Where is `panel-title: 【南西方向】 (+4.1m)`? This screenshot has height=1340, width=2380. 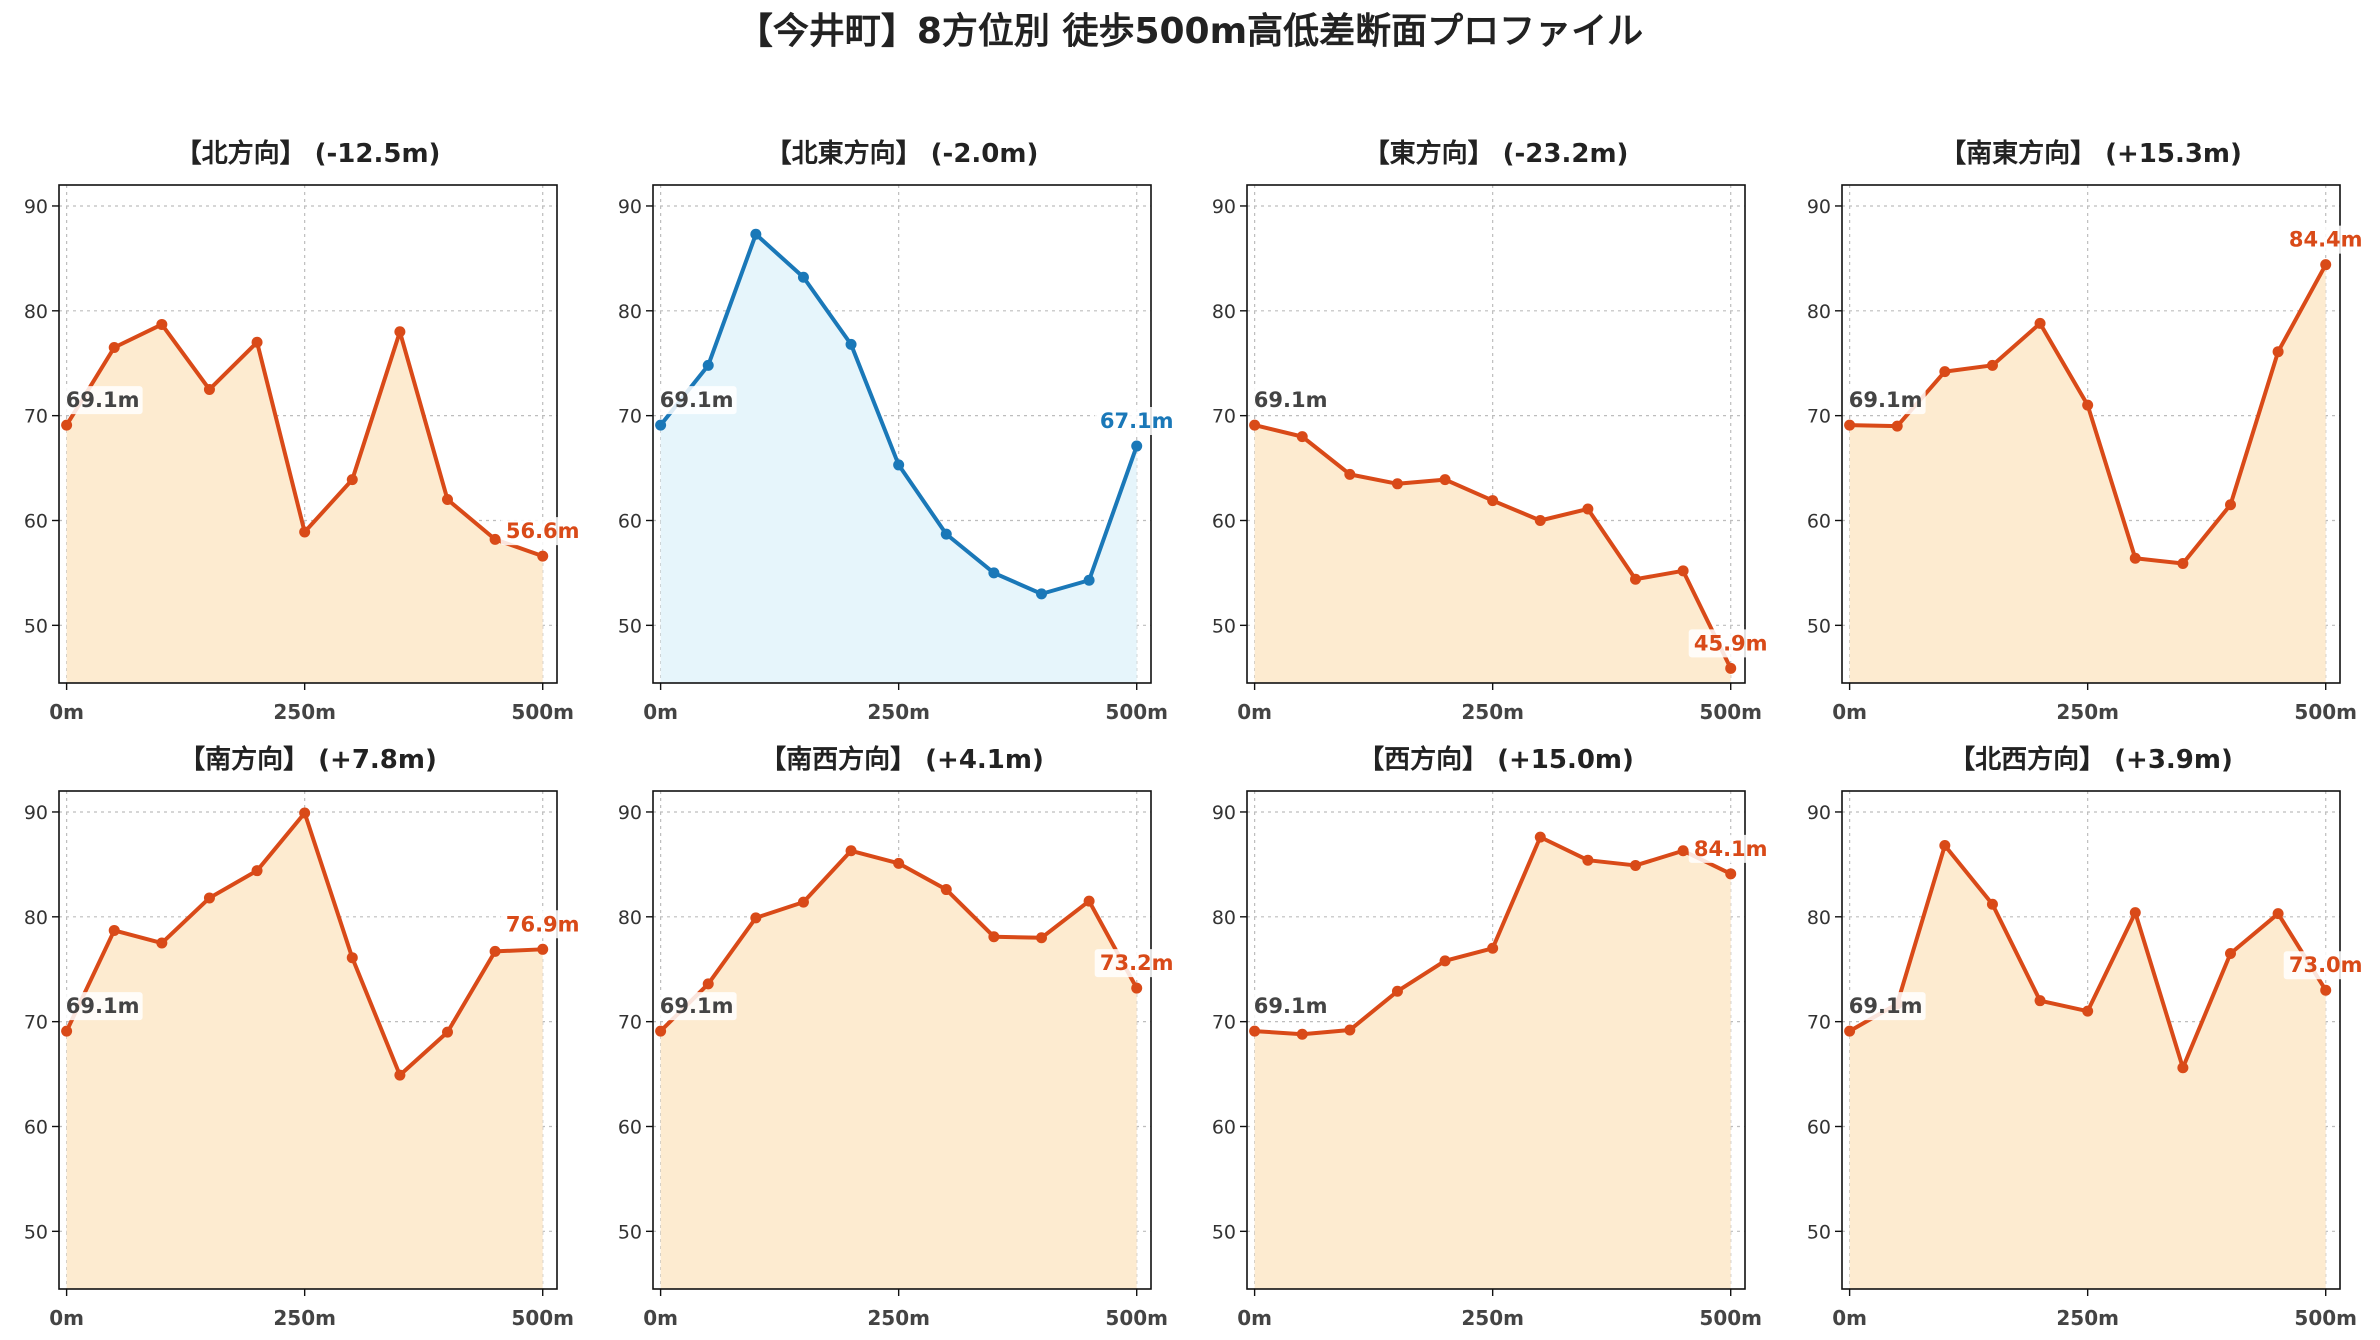
panel-title: 【南西方向】 (+4.1m) is located at coordinates (902, 759).